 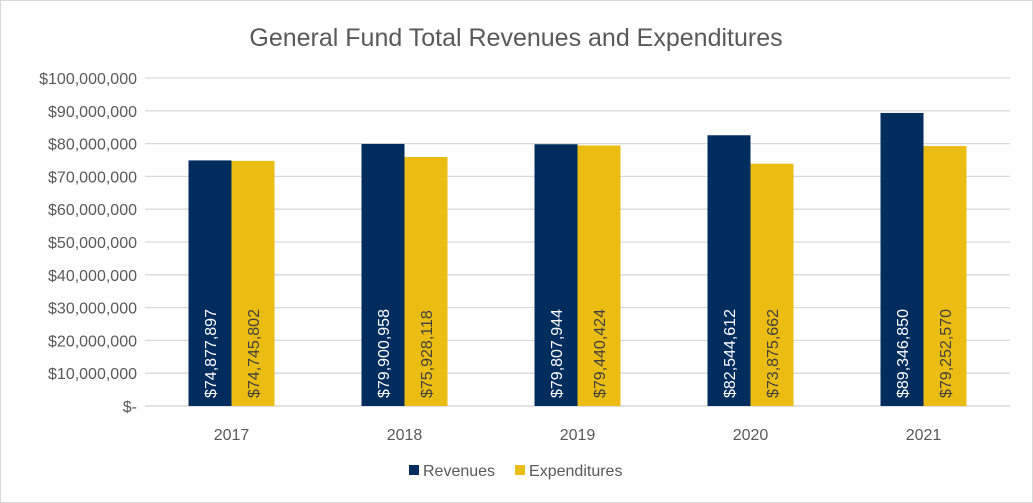 I want to click on y-tick-label: $100,000,000, so click(x=88, y=79).